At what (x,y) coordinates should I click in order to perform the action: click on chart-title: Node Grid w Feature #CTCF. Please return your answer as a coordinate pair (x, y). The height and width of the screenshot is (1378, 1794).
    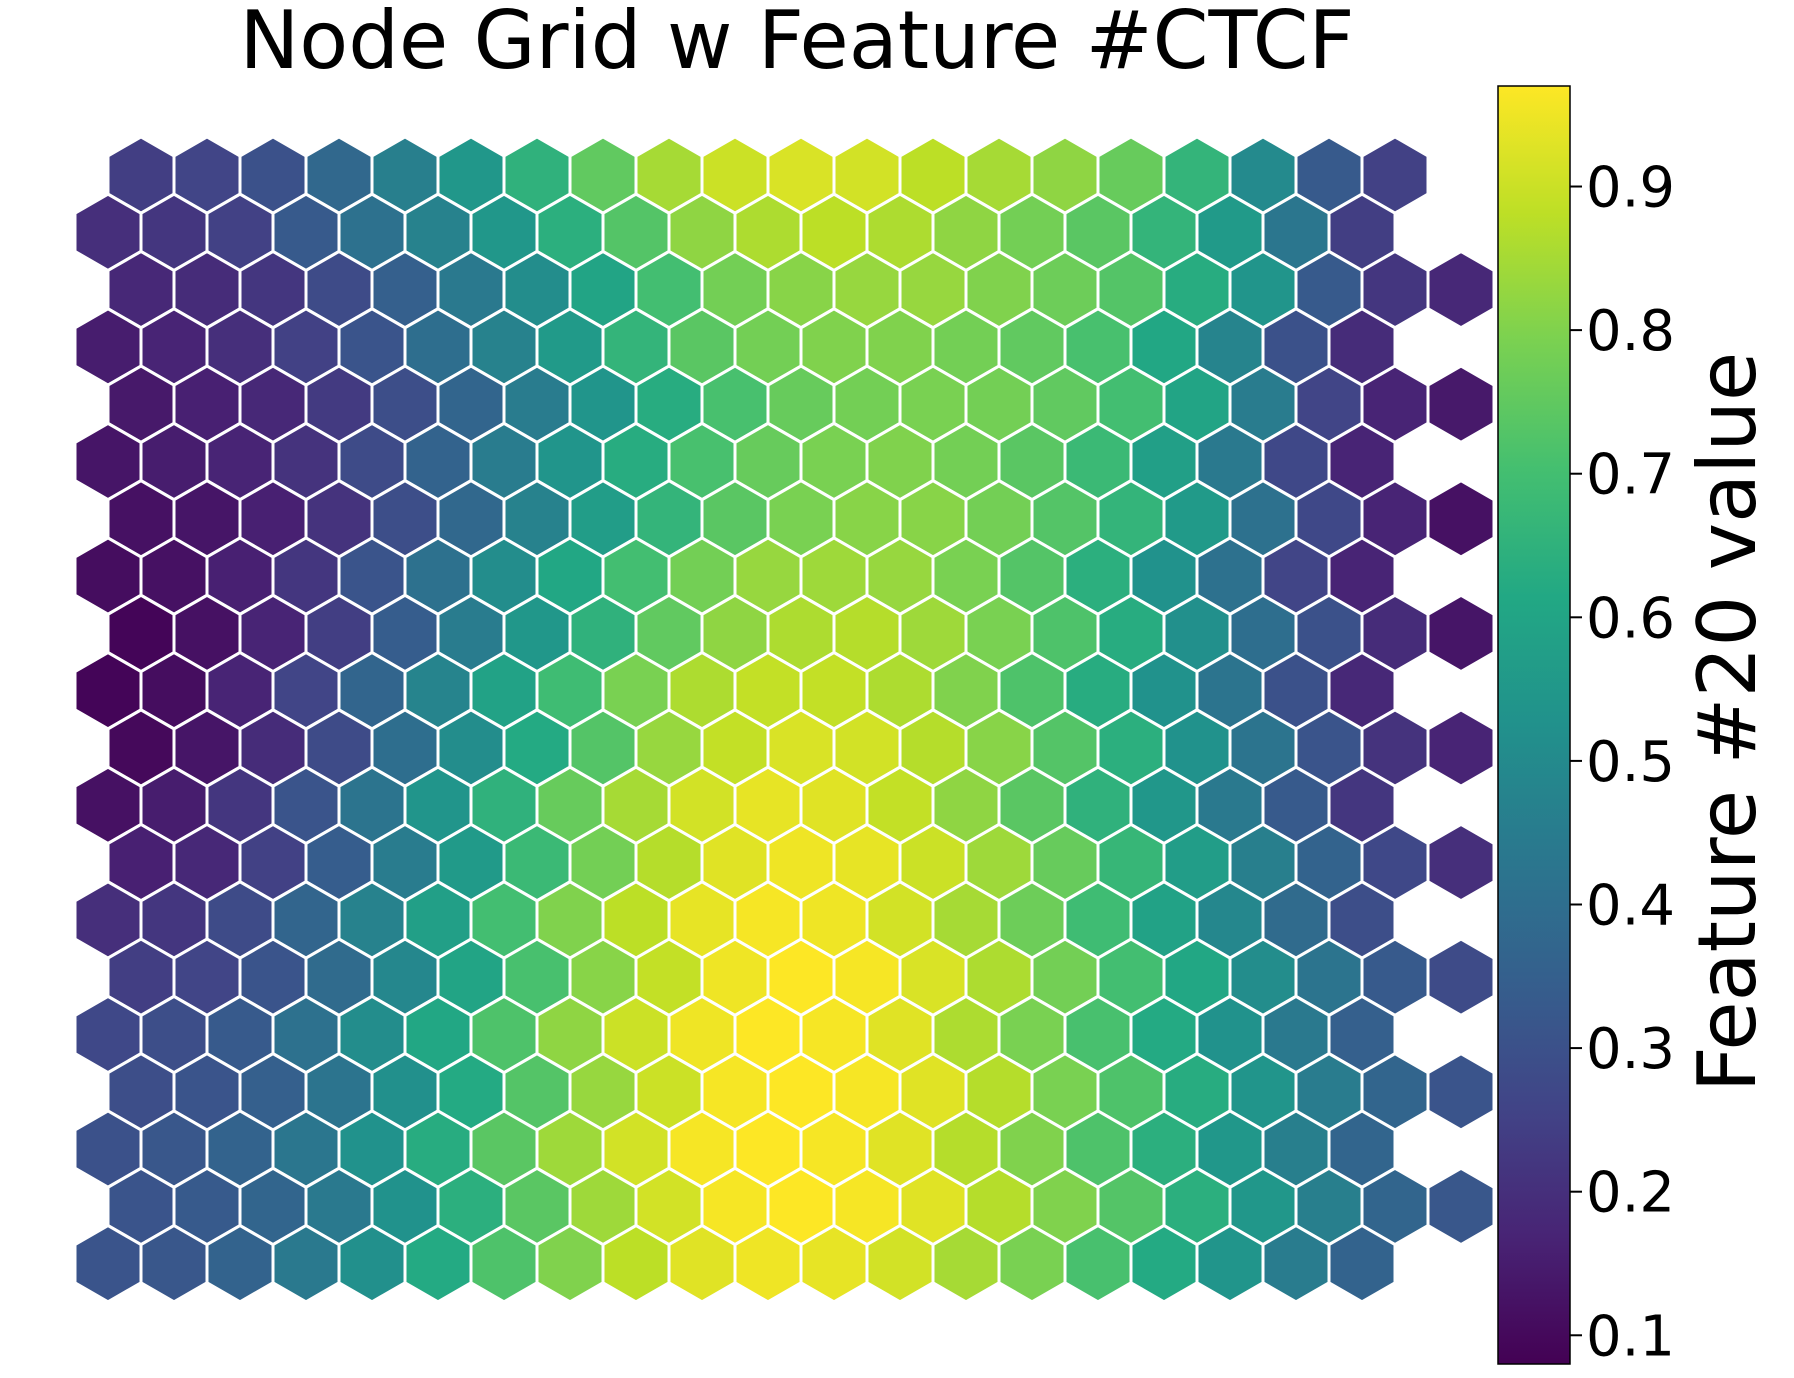
    Looking at the image, I should click on (796, 43).